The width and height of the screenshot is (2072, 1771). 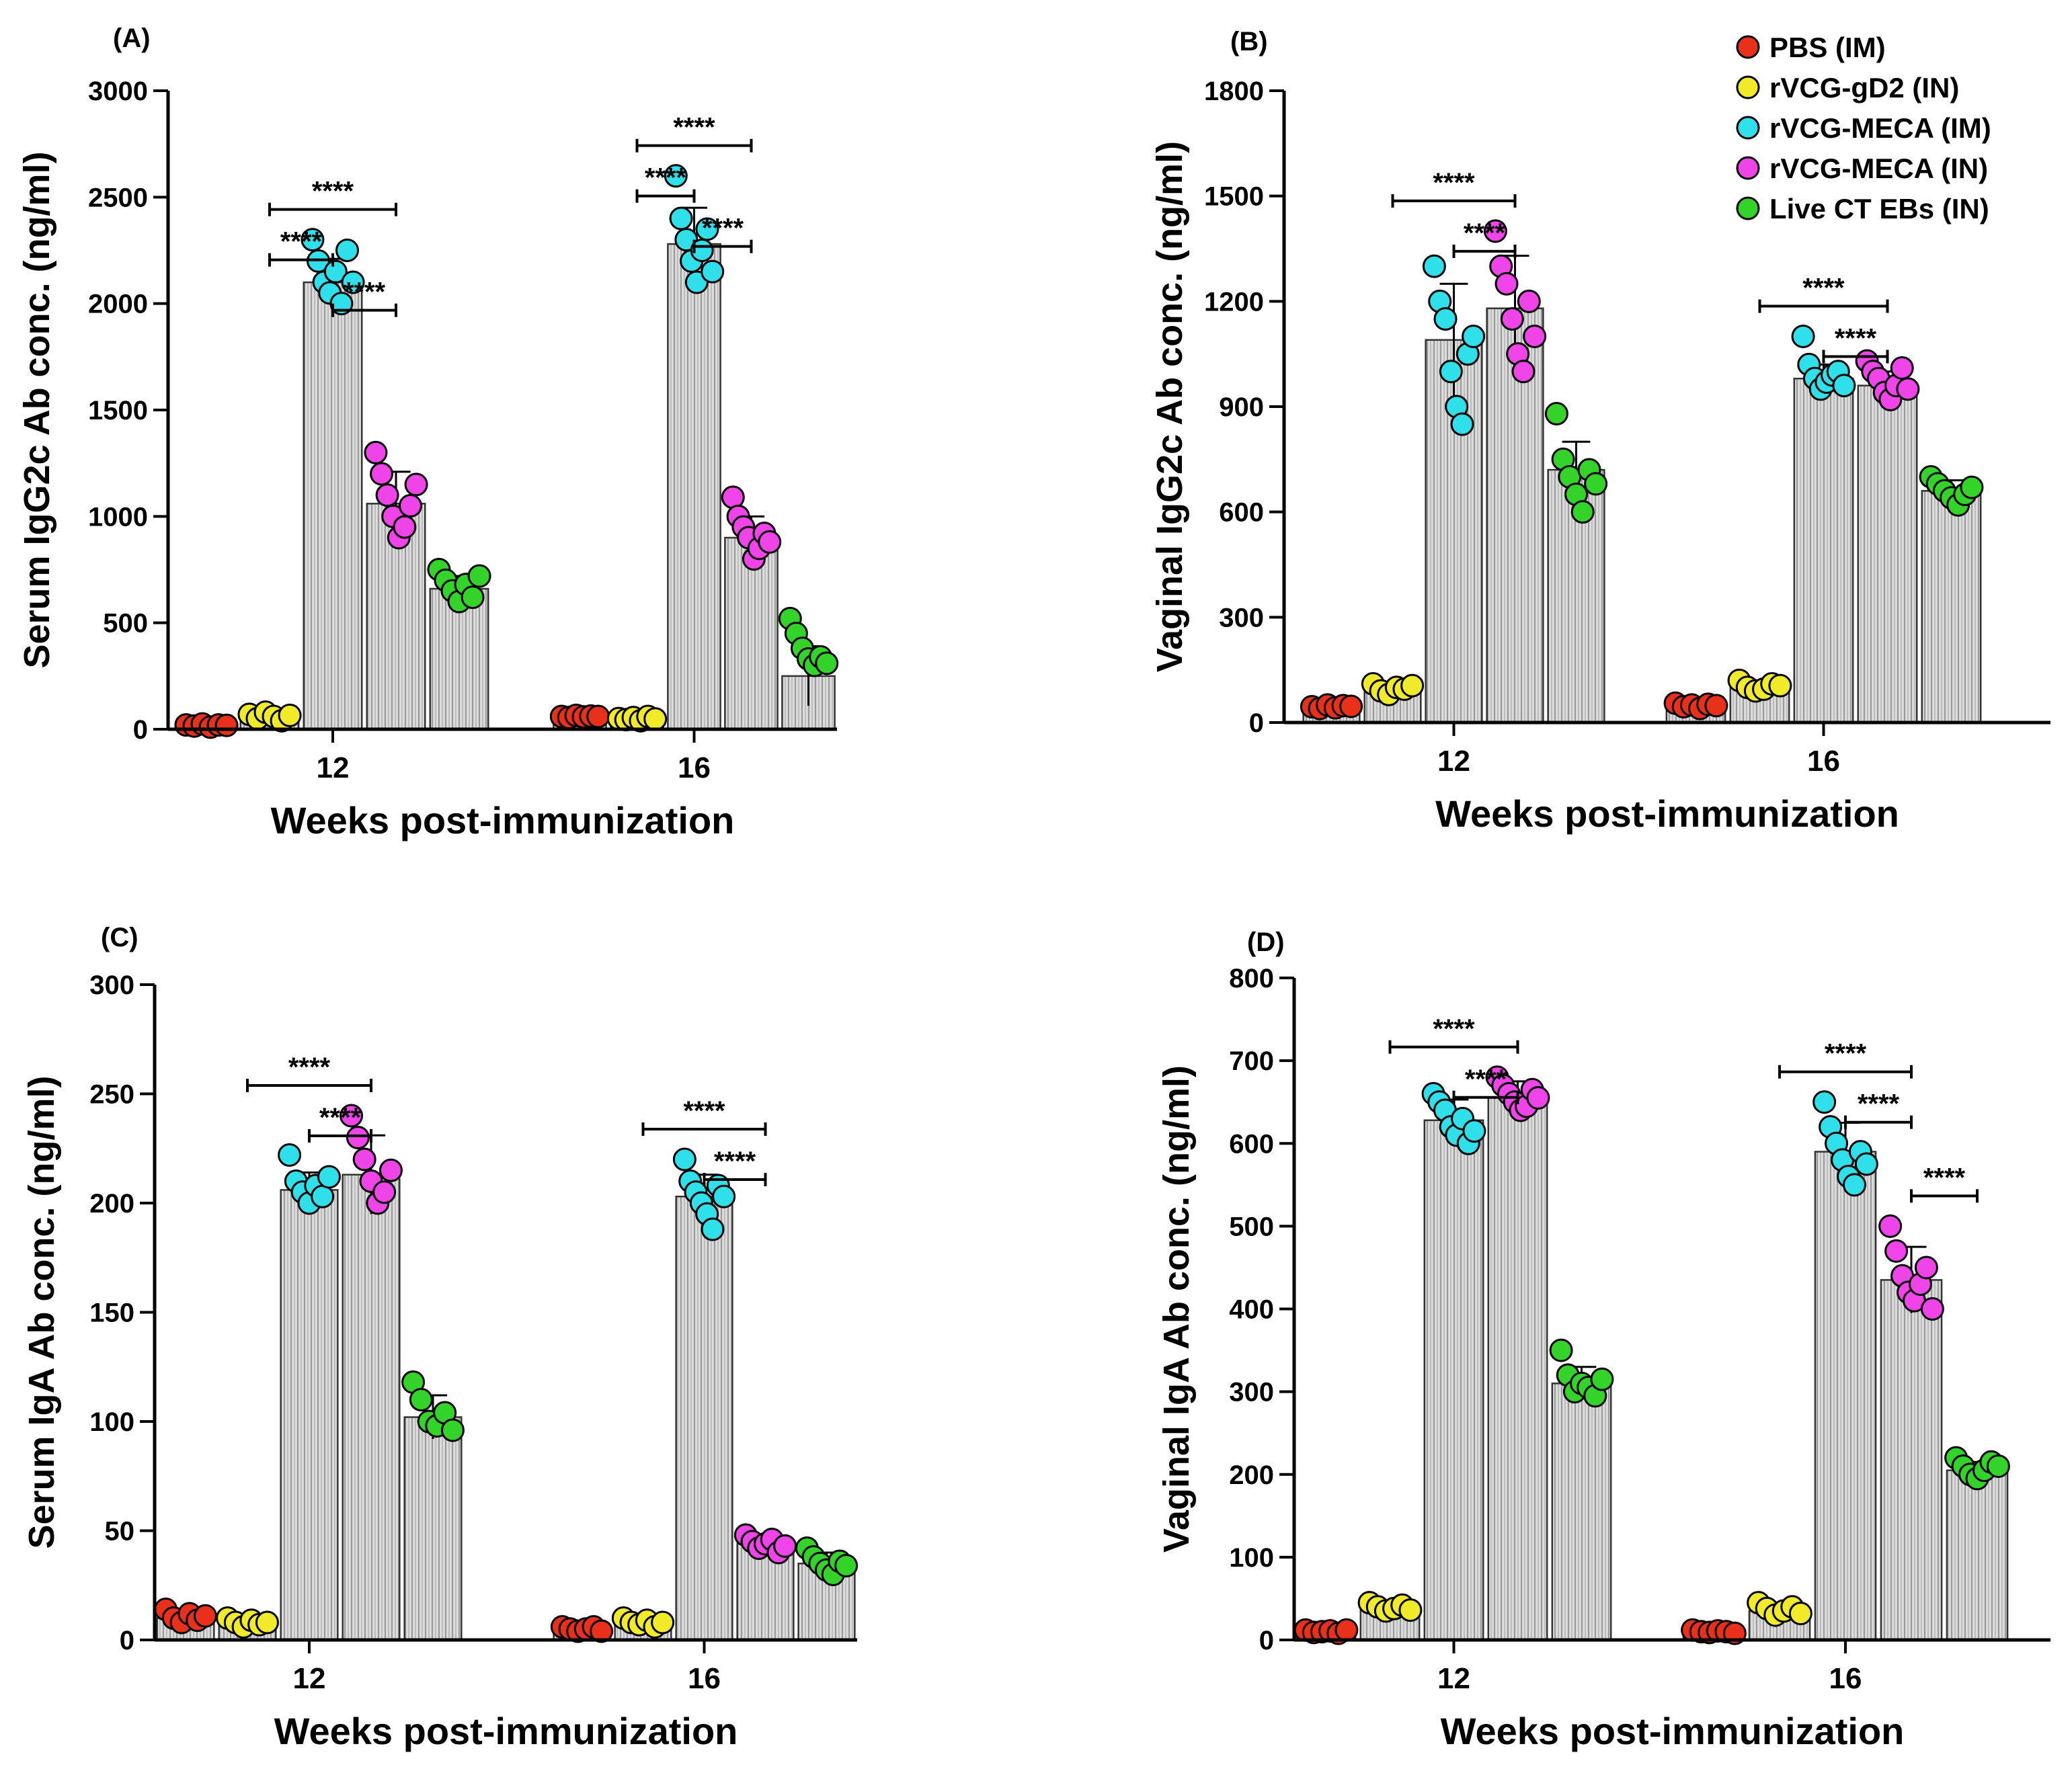 I want to click on y-tick-label: 1200, so click(x=1234, y=302).